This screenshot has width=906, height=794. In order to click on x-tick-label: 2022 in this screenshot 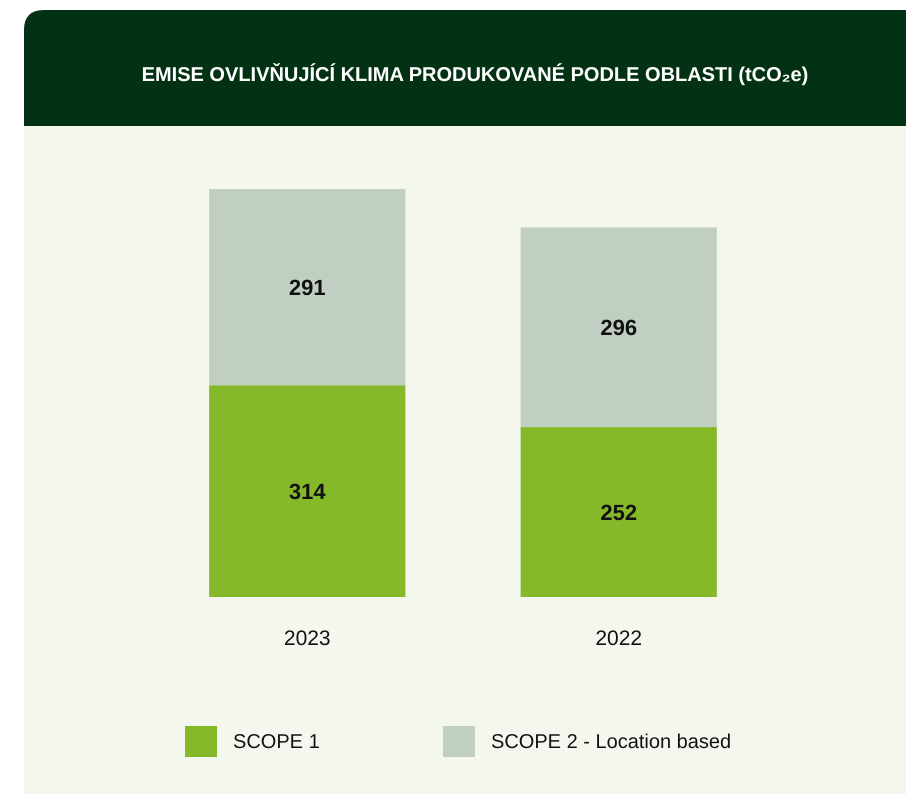, I will do `click(618, 638)`.